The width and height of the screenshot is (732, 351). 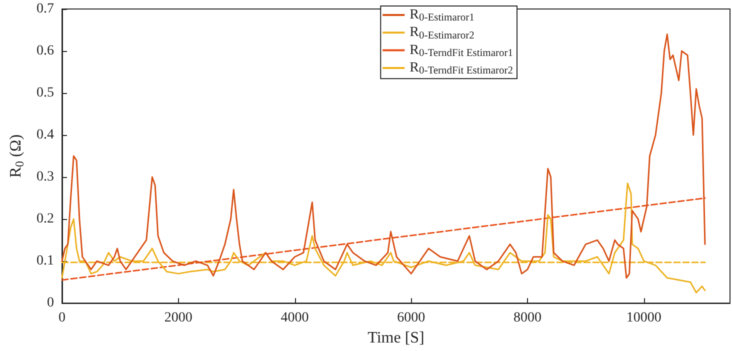 What do you see at coordinates (50, 303) in the screenshot?
I see `y-tick-label: 0` at bounding box center [50, 303].